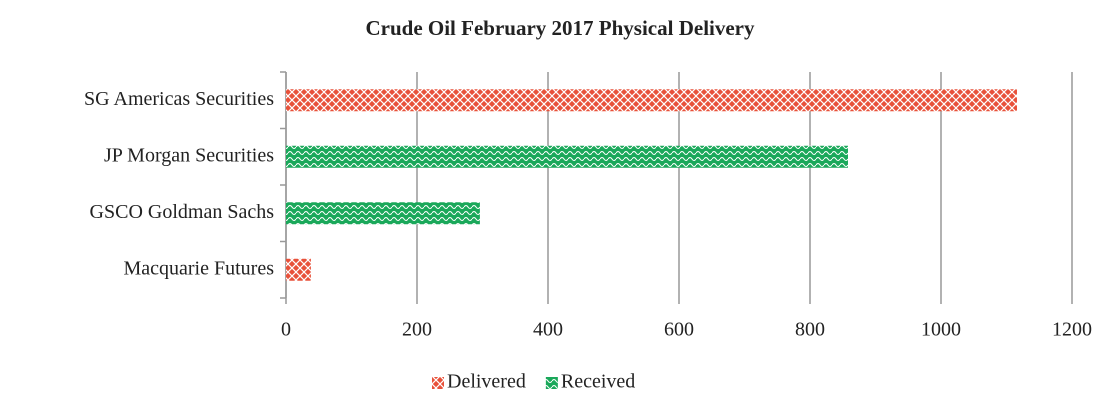 Image resolution: width=1105 pixels, height=401 pixels. Describe the element at coordinates (941, 330) in the screenshot. I see `x-tick-label: 1000` at that location.